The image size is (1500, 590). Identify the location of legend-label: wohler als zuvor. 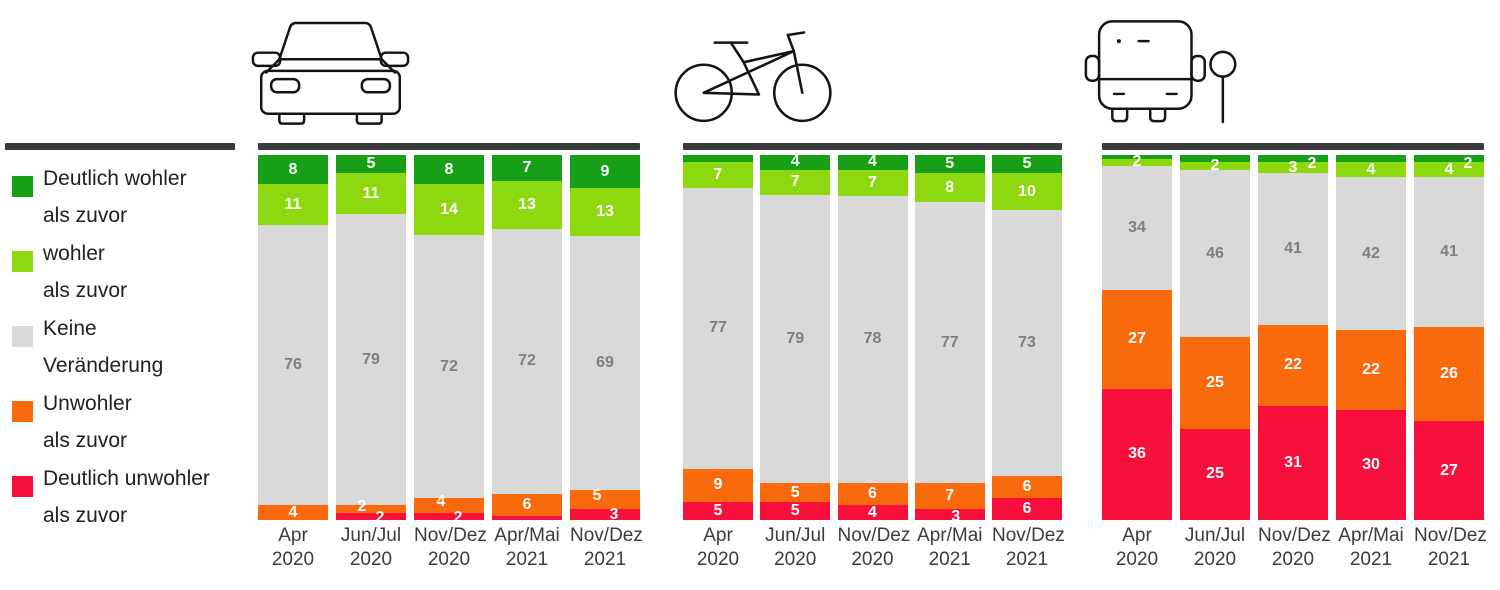
(85, 272).